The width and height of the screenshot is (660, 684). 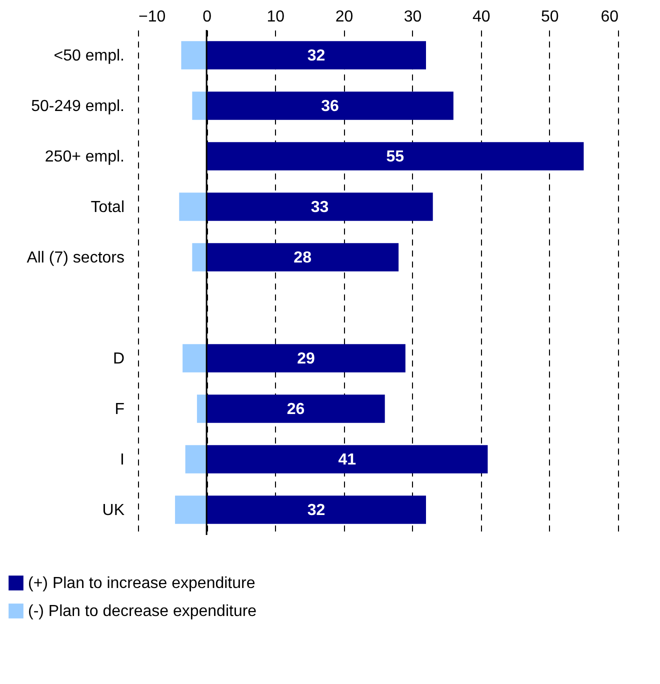 I want to click on y-tick-label: 50-249 empl., so click(x=77, y=106).